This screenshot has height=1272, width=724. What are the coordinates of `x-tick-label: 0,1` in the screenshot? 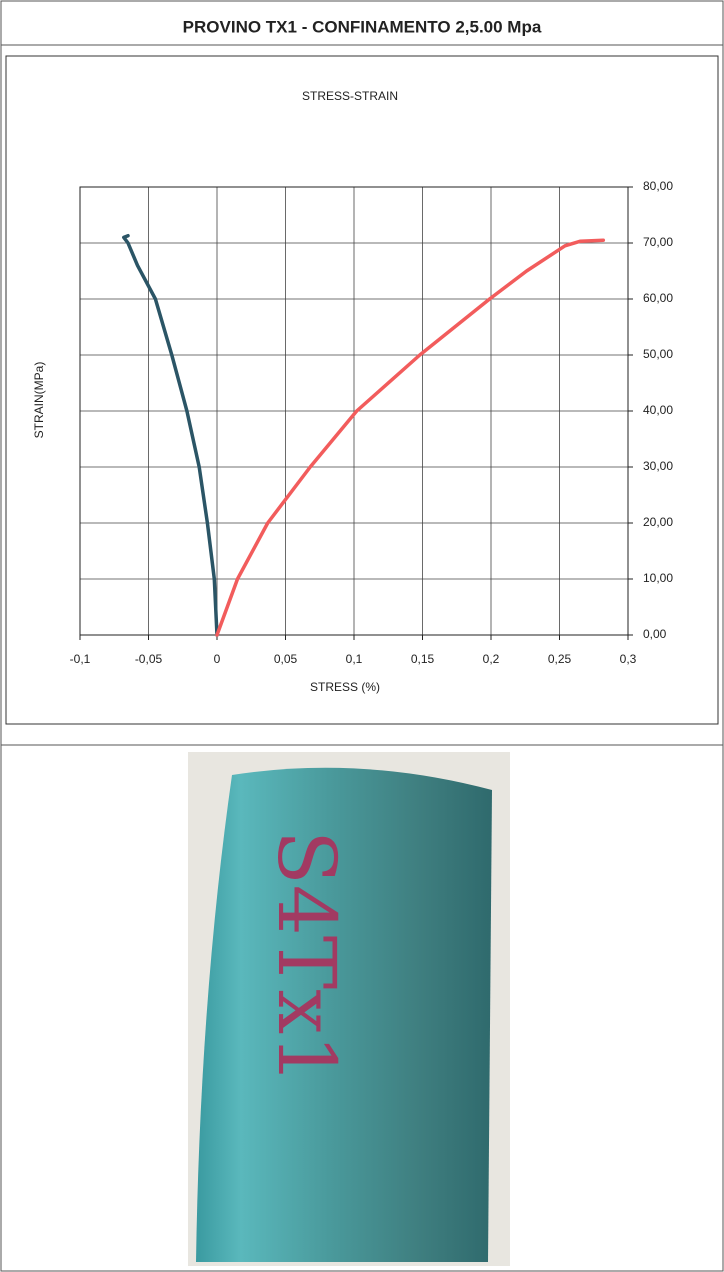 It's located at (354, 659).